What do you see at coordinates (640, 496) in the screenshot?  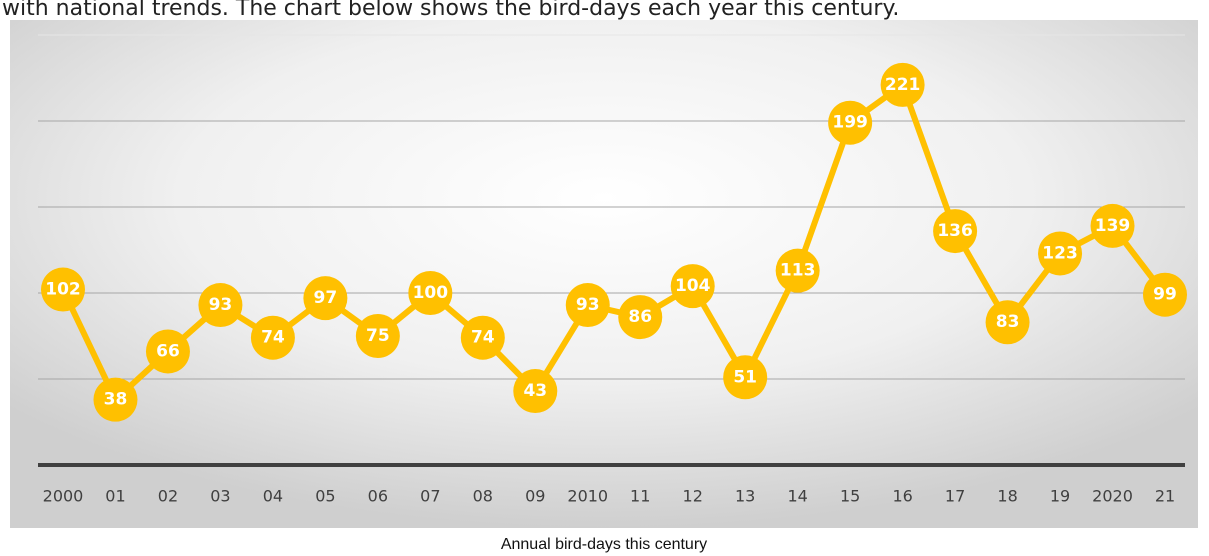 I see `x-tick-label: 11` at bounding box center [640, 496].